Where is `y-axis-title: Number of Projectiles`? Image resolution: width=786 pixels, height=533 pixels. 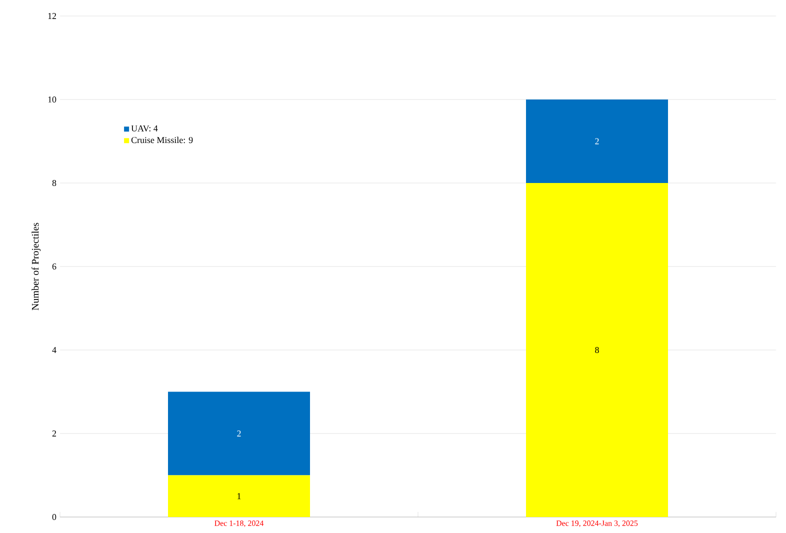
y-axis-title: Number of Projectiles is located at coordinates (36, 266).